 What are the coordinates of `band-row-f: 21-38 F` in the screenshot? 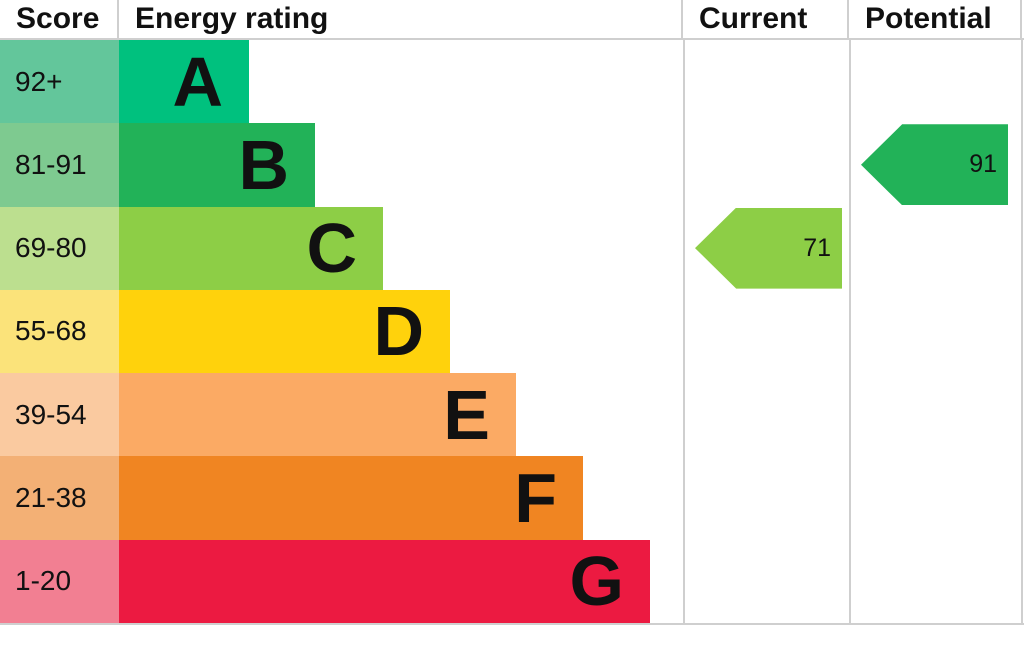 It's located at (341, 498).